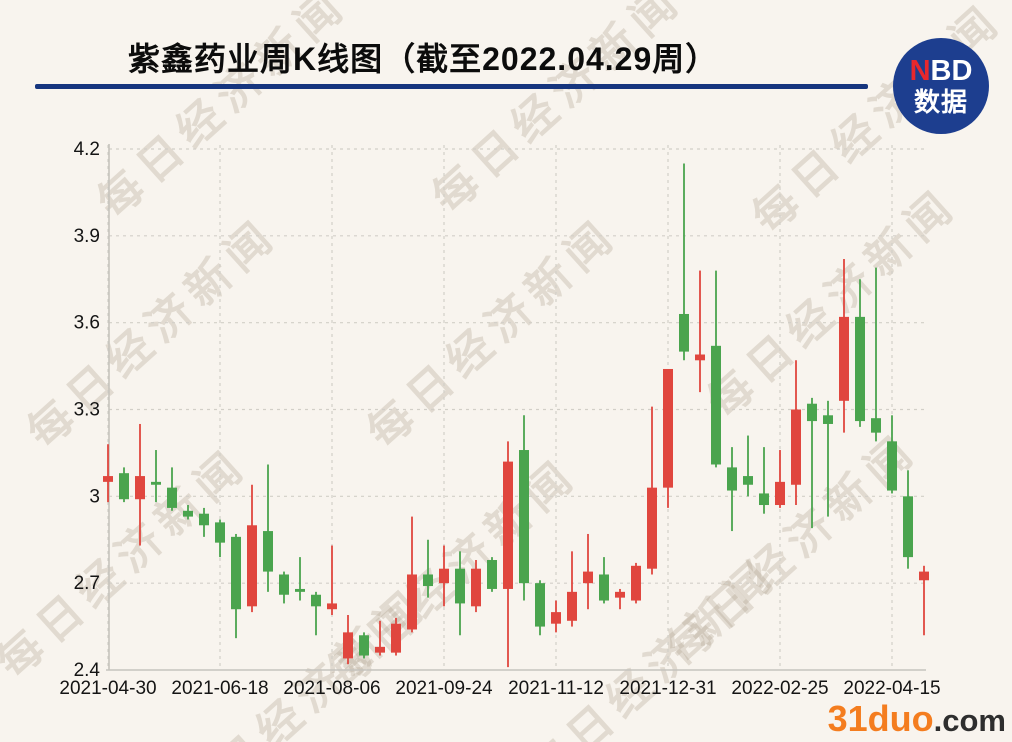  What do you see at coordinates (556, 688) in the screenshot?
I see `x-tick-label: 2021-11-12` at bounding box center [556, 688].